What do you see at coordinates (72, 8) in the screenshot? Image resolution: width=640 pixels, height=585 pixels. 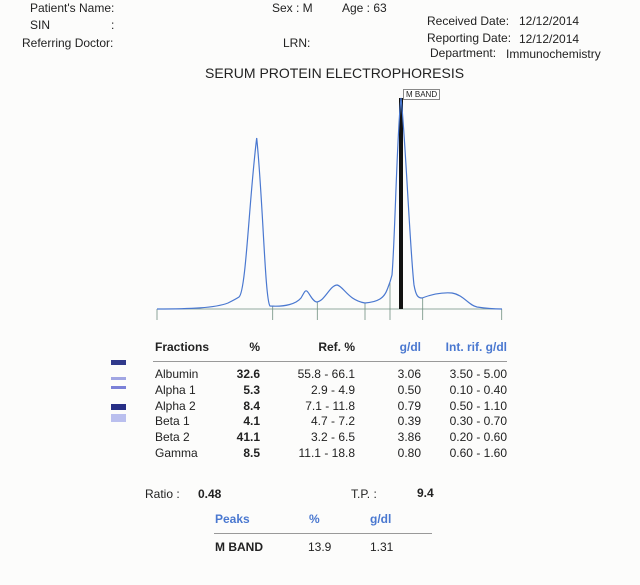 I see `patient-name-label: Patient's Name:` at bounding box center [72, 8].